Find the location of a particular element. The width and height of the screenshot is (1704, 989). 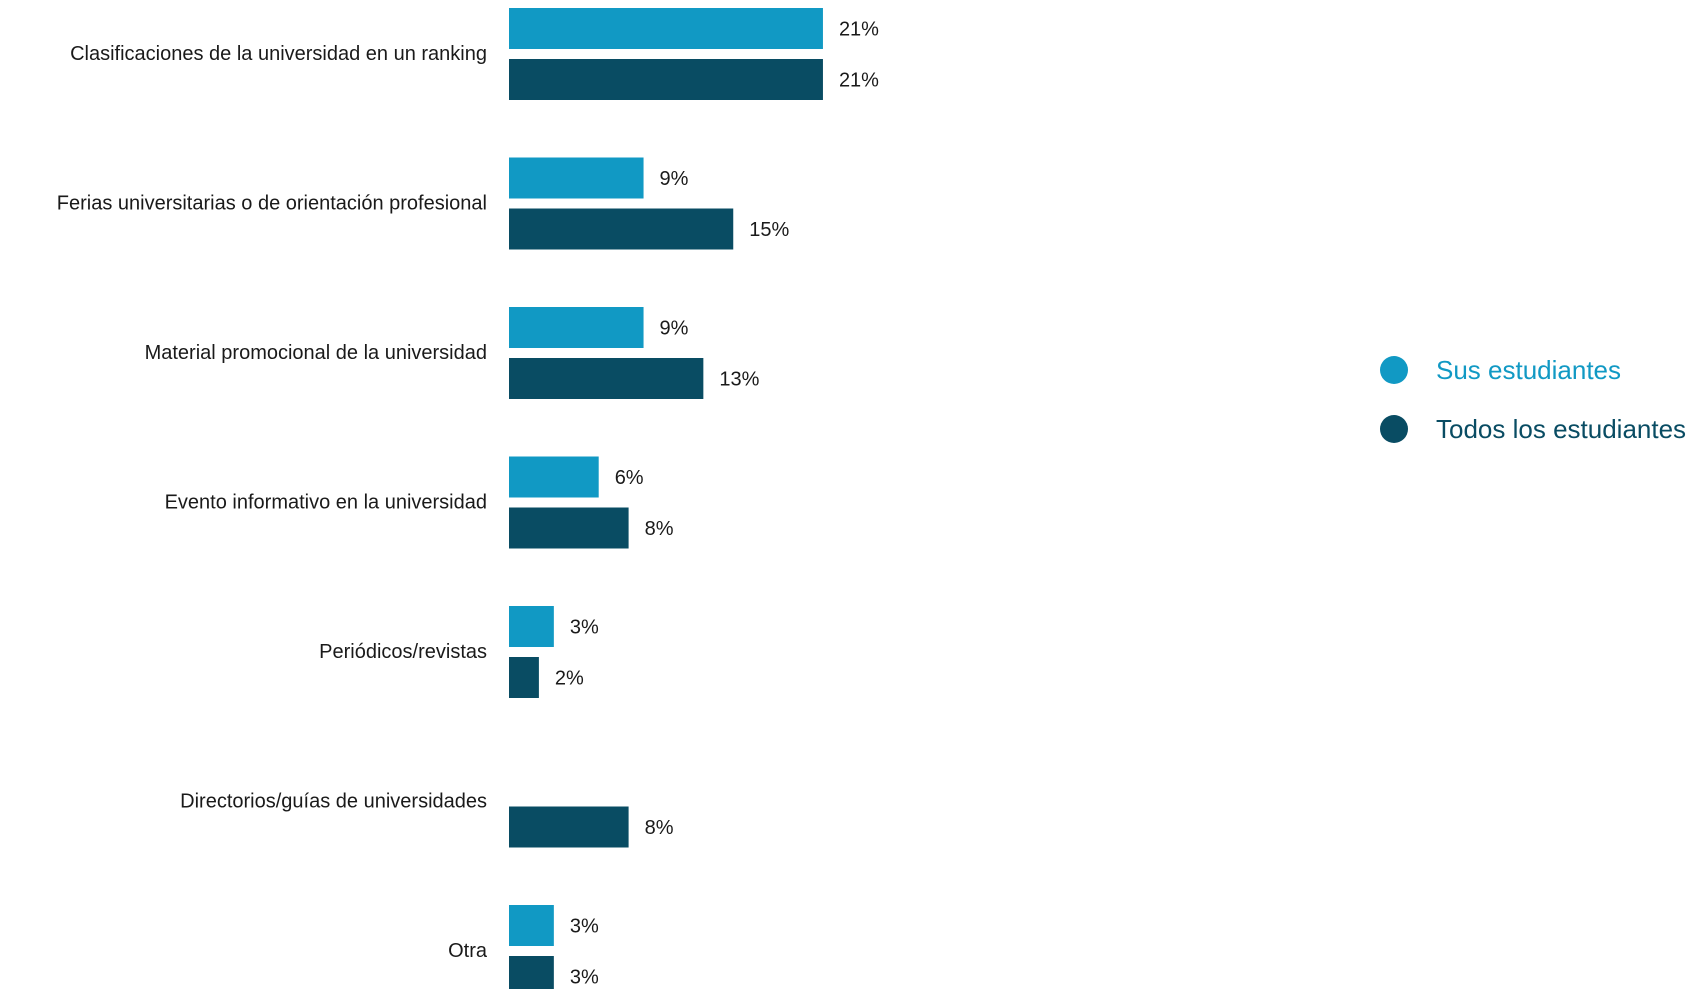

bar-todos-los-estudiantes-ferias-universitarias-o-de-orientacion-profesional is located at coordinates (621, 229).